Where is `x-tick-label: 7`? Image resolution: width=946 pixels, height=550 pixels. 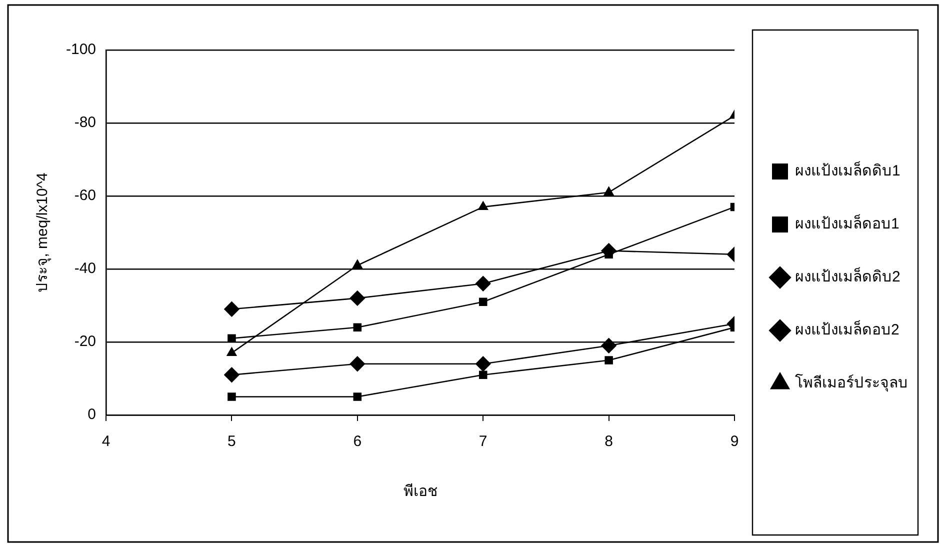 x-tick-label: 7 is located at coordinates (483, 441).